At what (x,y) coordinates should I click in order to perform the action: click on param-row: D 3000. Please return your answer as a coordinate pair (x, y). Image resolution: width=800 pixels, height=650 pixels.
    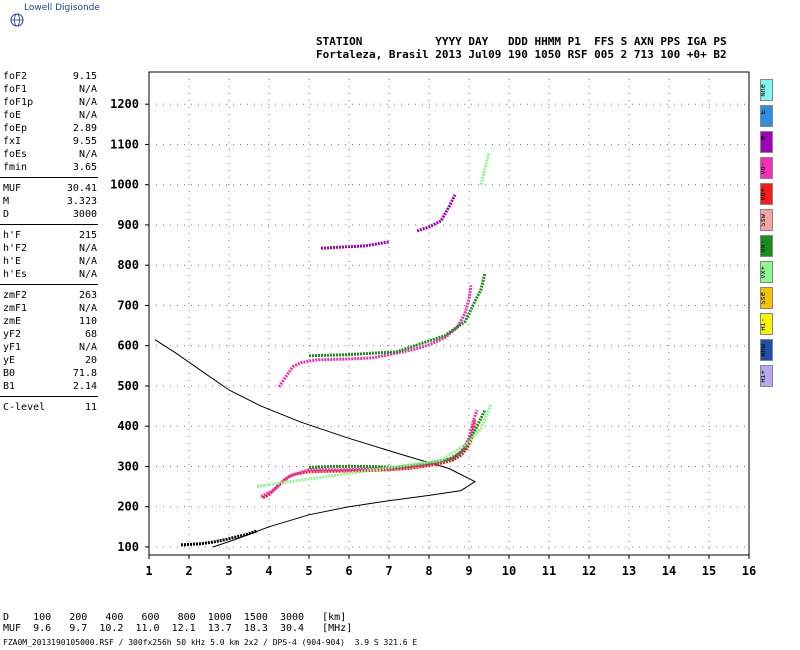
    Looking at the image, I should click on (50, 214).